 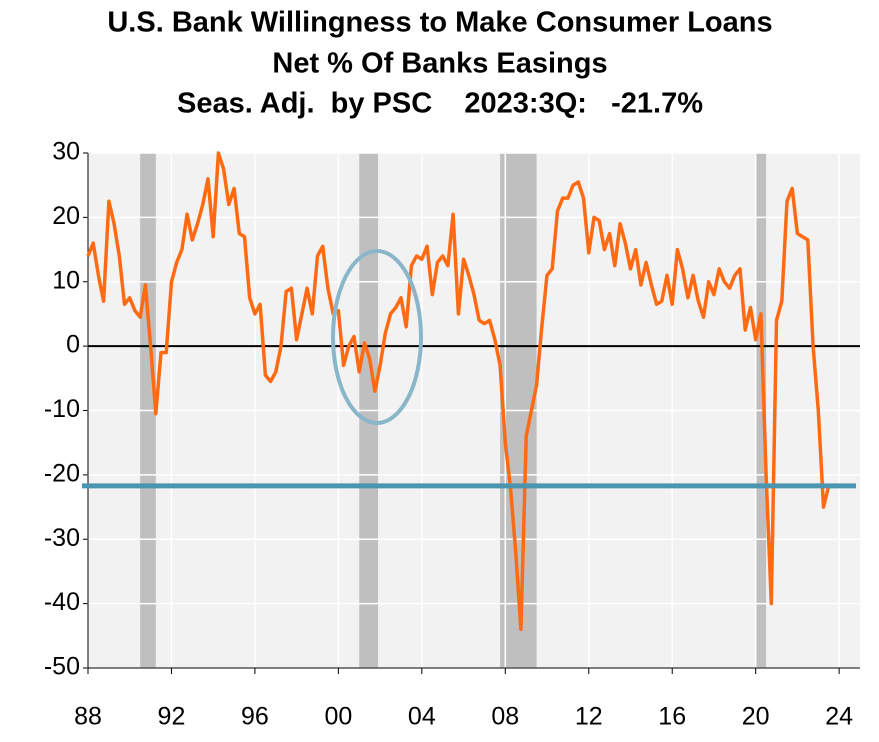 I want to click on x-tick-label: 20, so click(x=756, y=717).